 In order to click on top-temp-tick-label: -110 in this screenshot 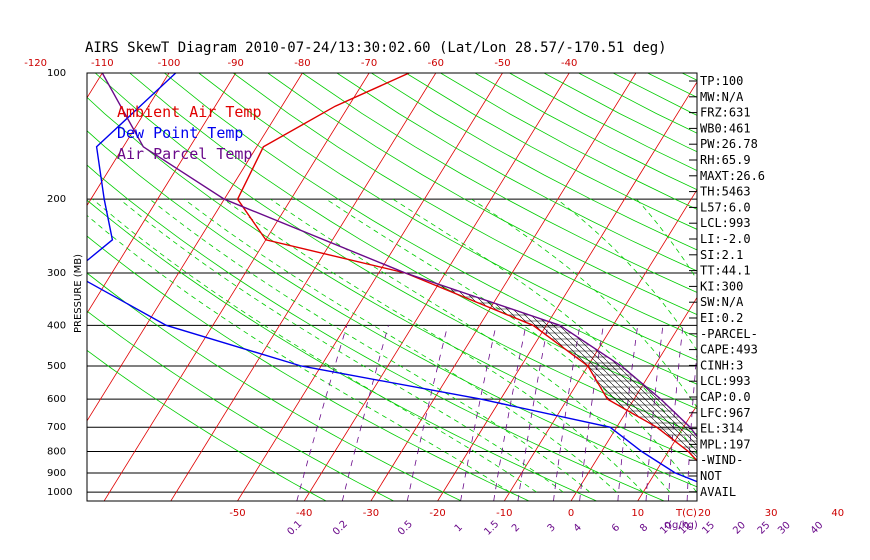, I will do `click(102, 63)`.